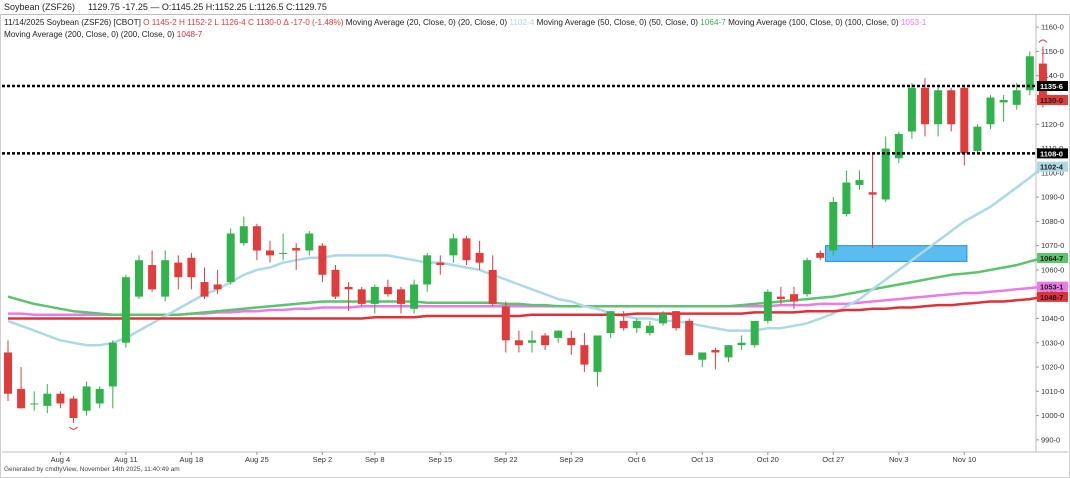 The height and width of the screenshot is (478, 1070). Describe the element at coordinates (192, 459) in the screenshot. I see `x-tick-label: Aug 18` at that location.